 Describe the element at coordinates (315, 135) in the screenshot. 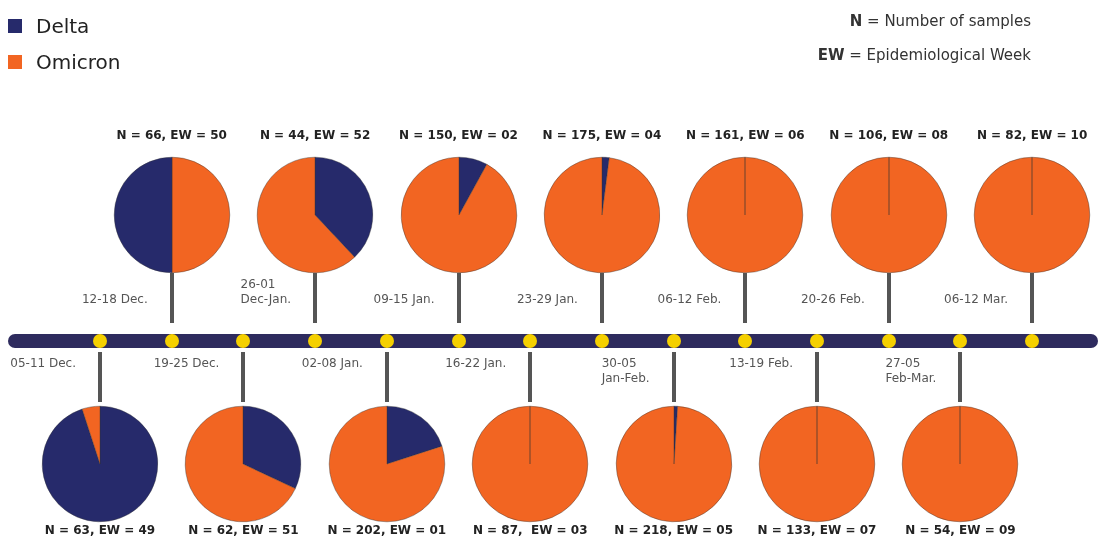

I see `chart-title: N = 44, EW = 52` at that location.